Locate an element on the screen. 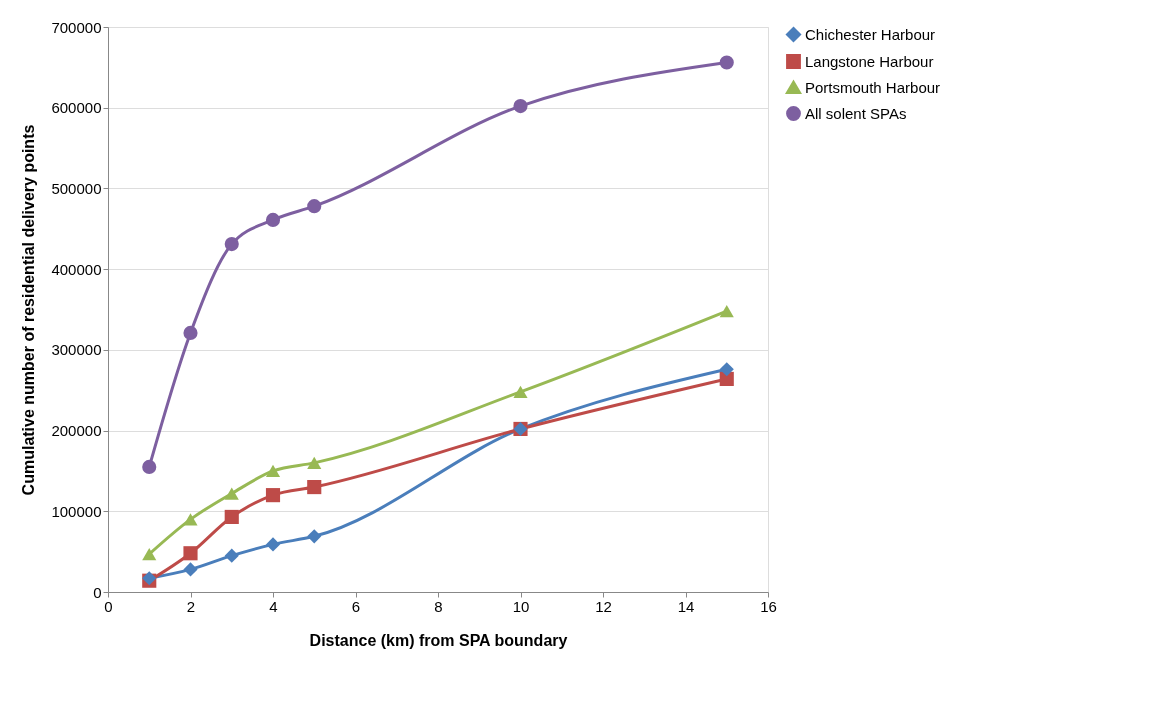 This screenshot has height=722, width=1150. y-tick-label: 500000 is located at coordinates (76, 188).